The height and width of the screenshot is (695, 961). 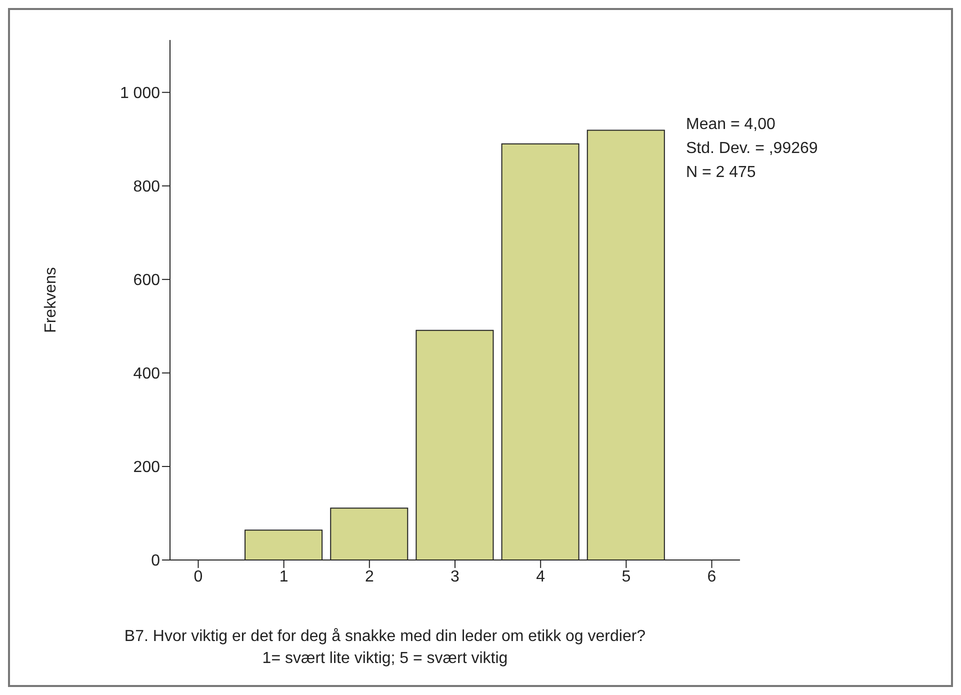 What do you see at coordinates (283, 577) in the screenshot?
I see `x-tick-label: 1` at bounding box center [283, 577].